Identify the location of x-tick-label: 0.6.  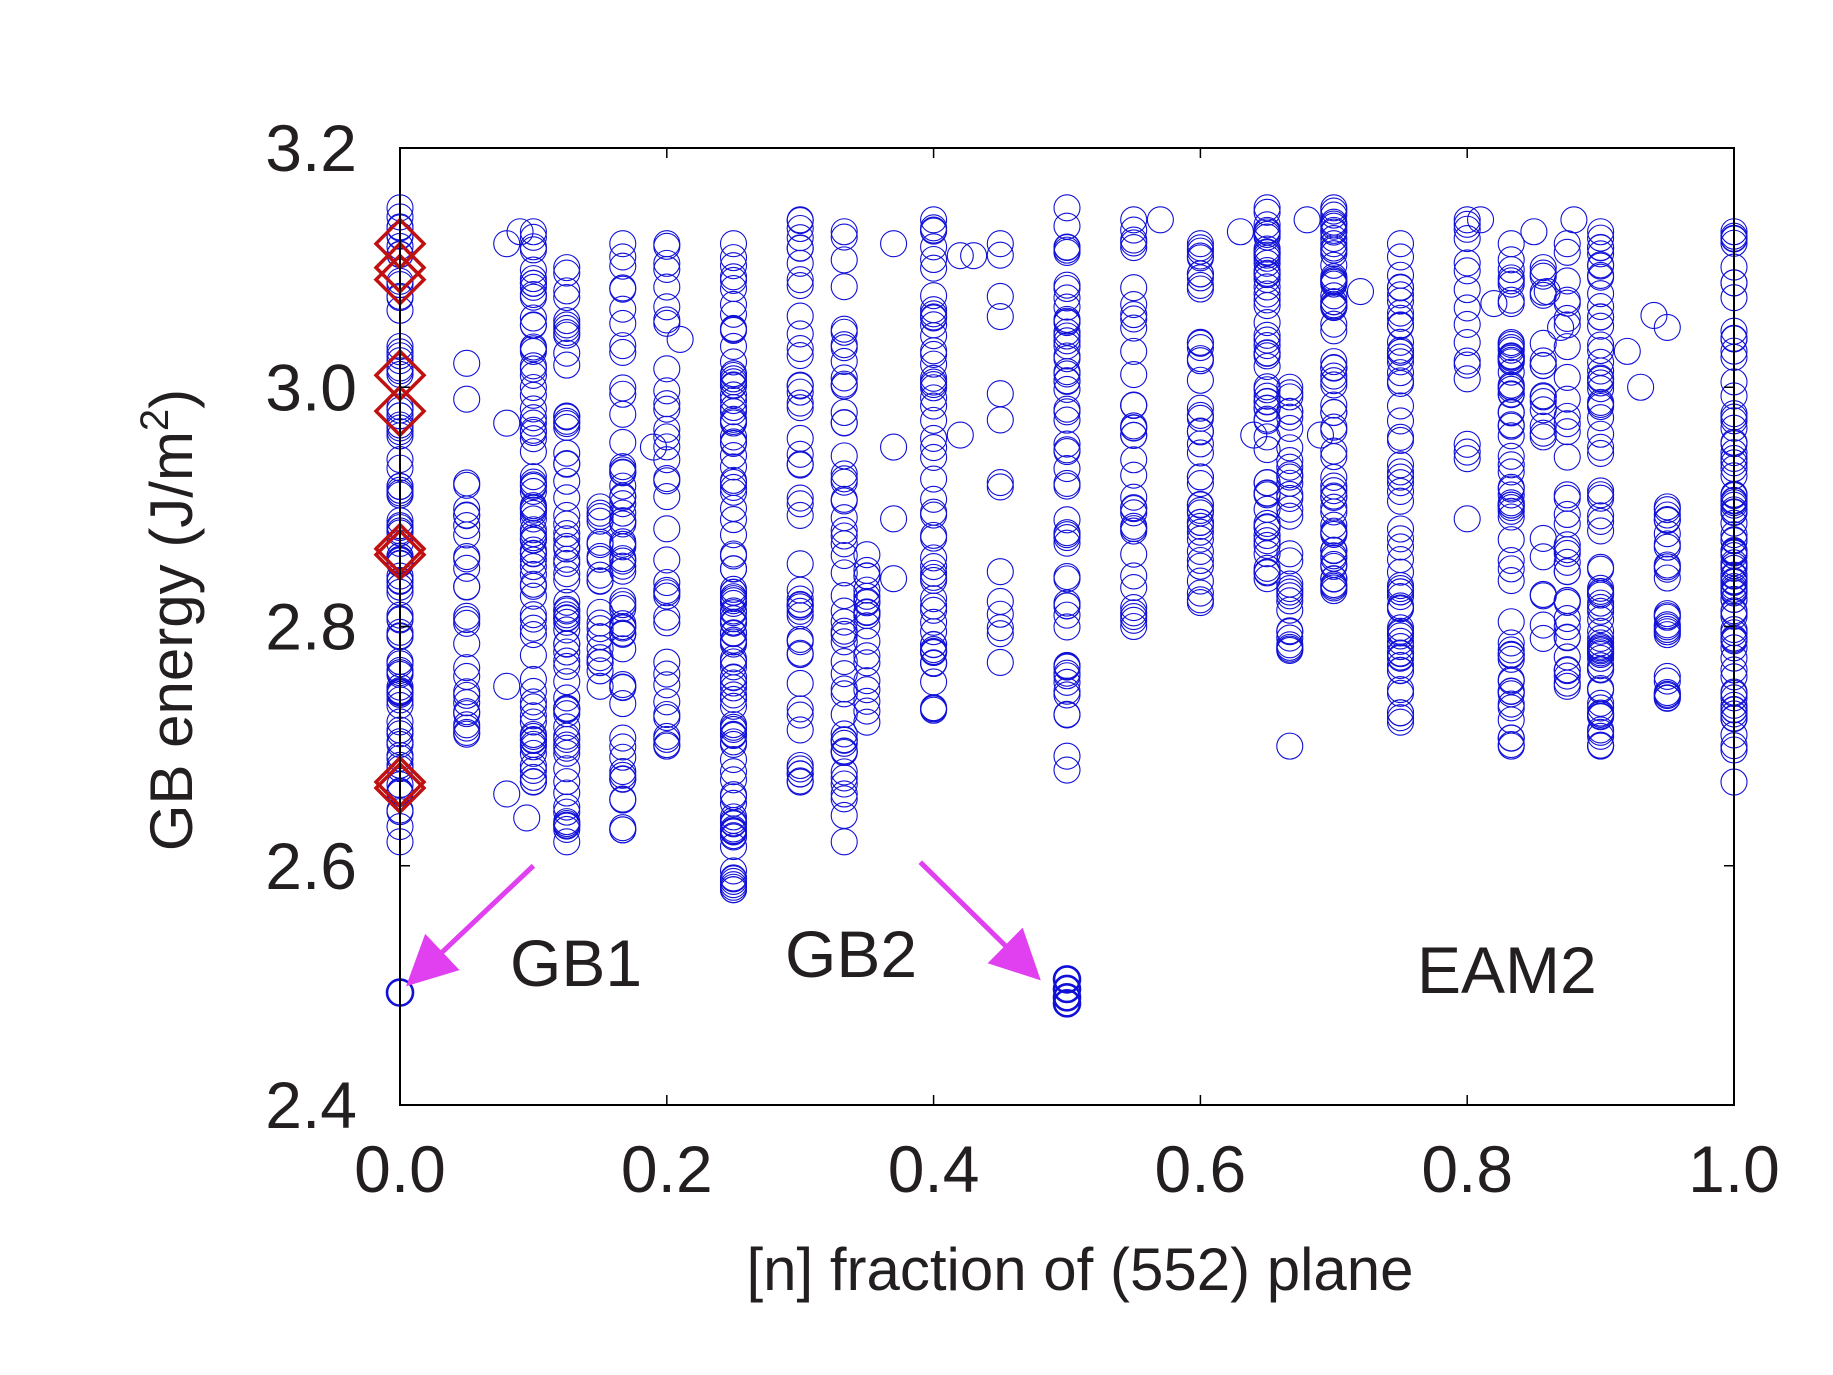
(1201, 1169).